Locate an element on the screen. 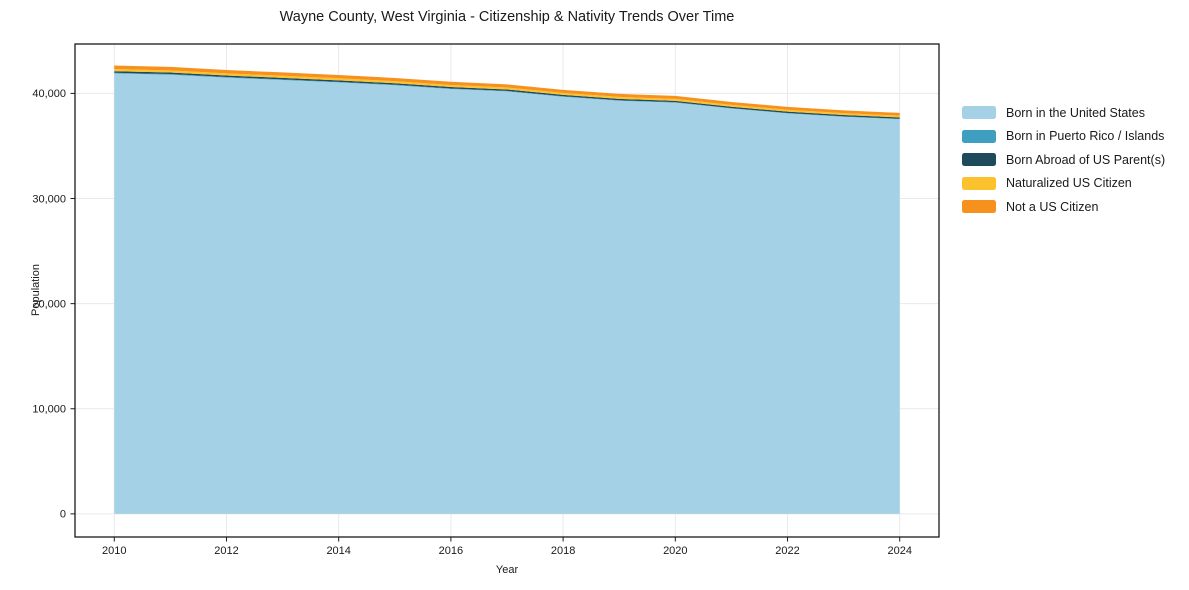 The height and width of the screenshot is (590, 1189). legend-label: Born in the United States is located at coordinates (1075, 112).